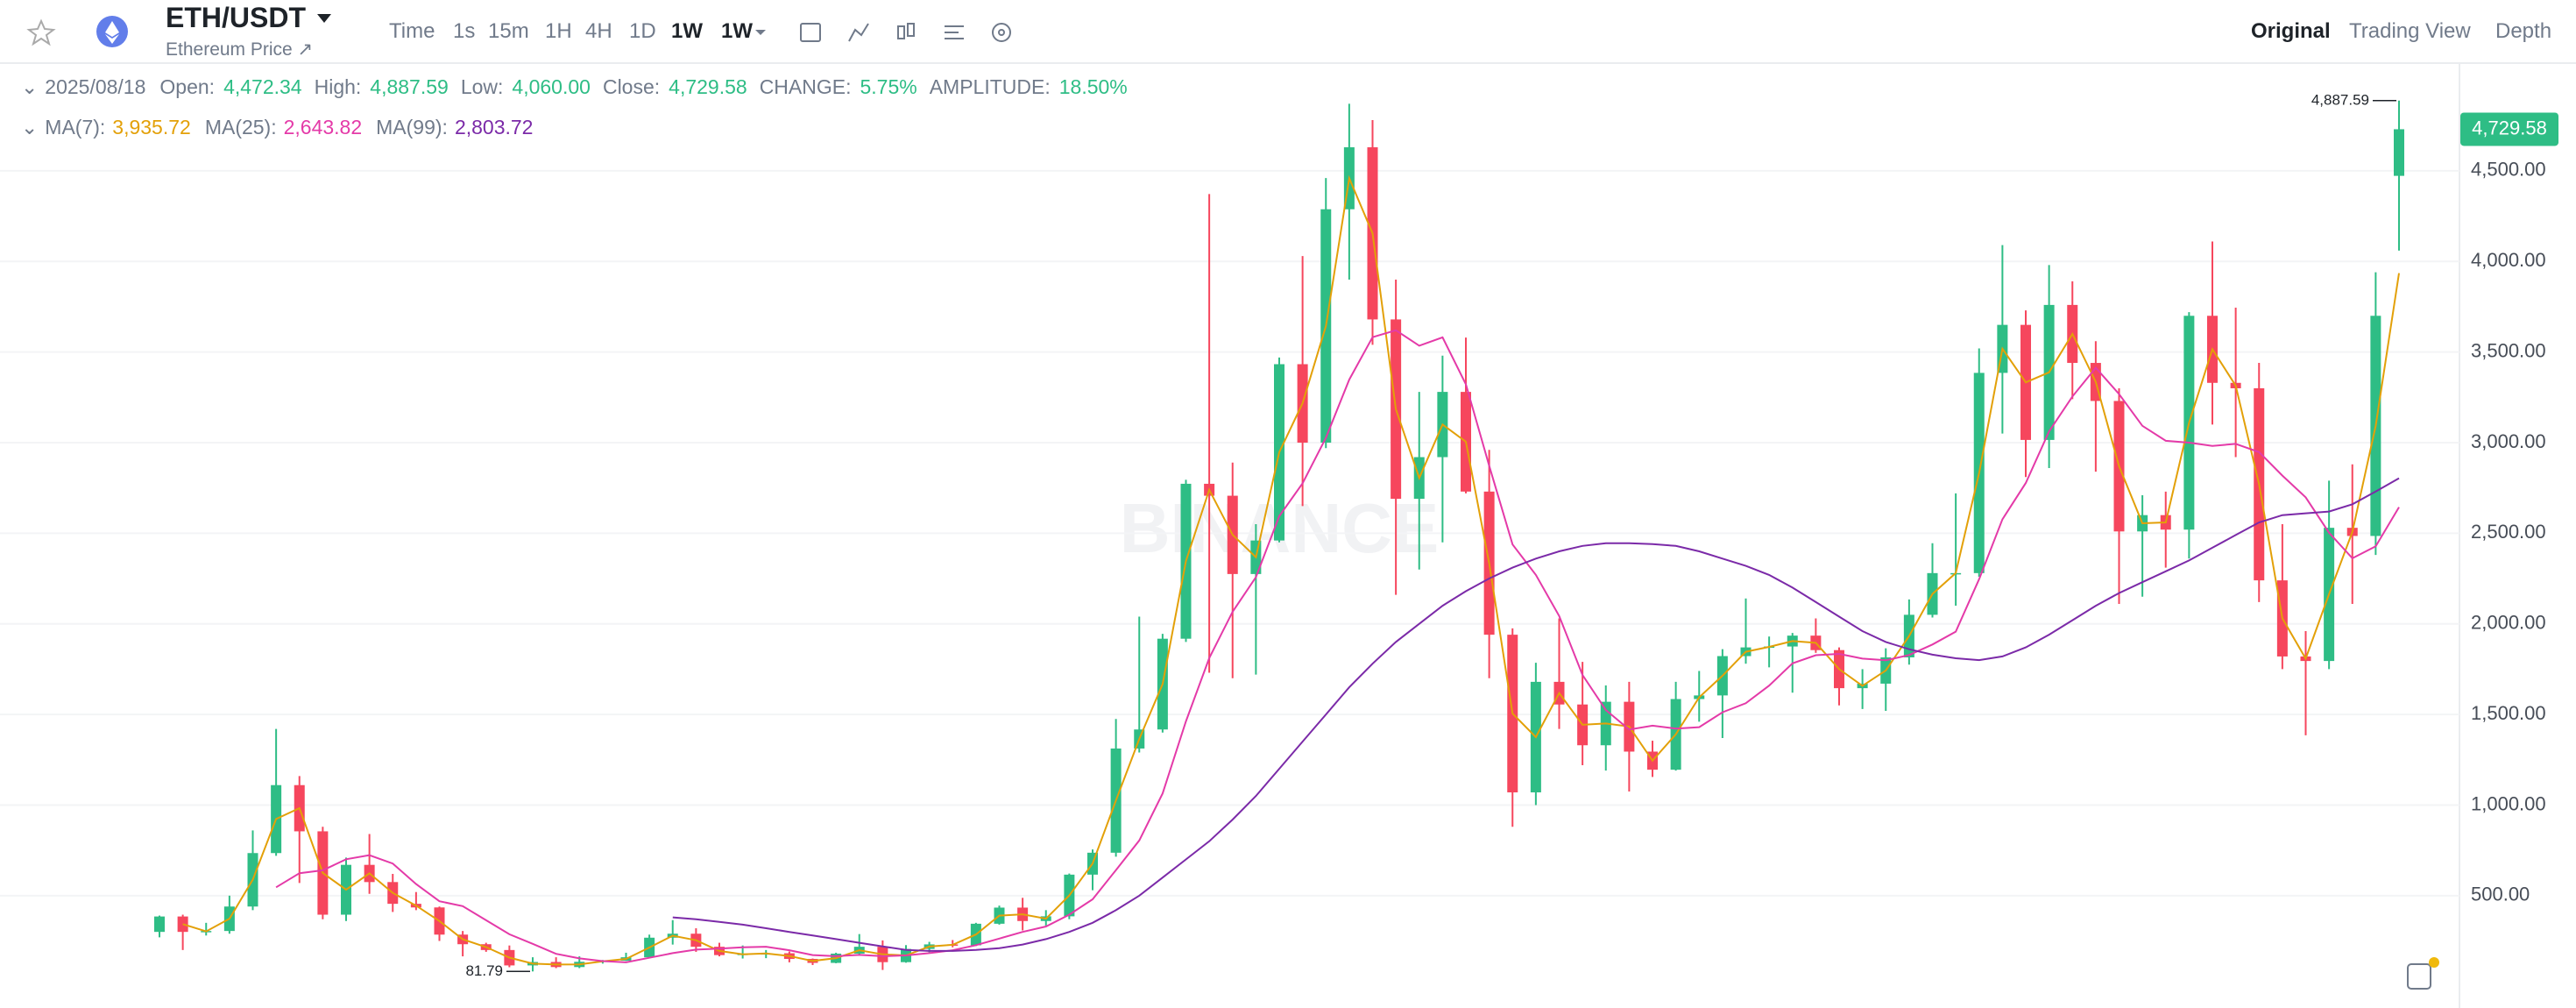  What do you see at coordinates (551, 86) in the screenshot?
I see `info-value: 4,060.00` at bounding box center [551, 86].